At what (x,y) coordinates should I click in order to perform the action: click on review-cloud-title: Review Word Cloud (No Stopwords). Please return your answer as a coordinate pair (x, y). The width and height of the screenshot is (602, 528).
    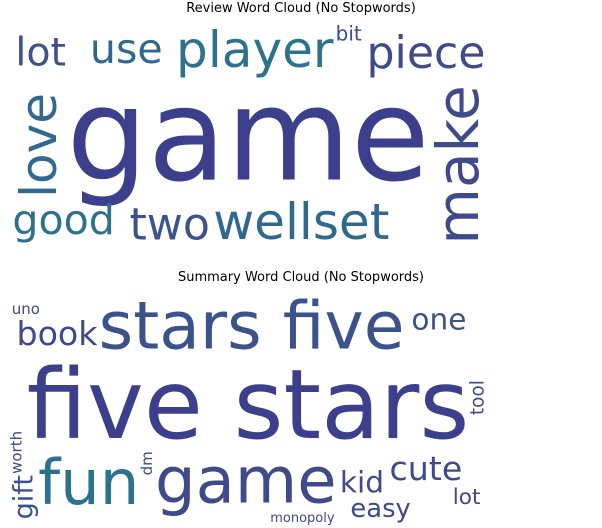
    Looking at the image, I should click on (301, 8).